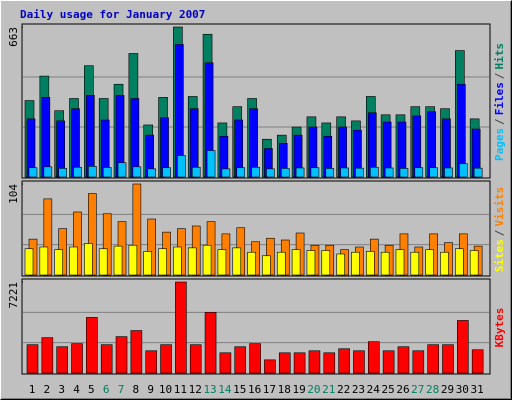 The image size is (512, 400). I want to click on x-tick-label: 24, so click(374, 389).